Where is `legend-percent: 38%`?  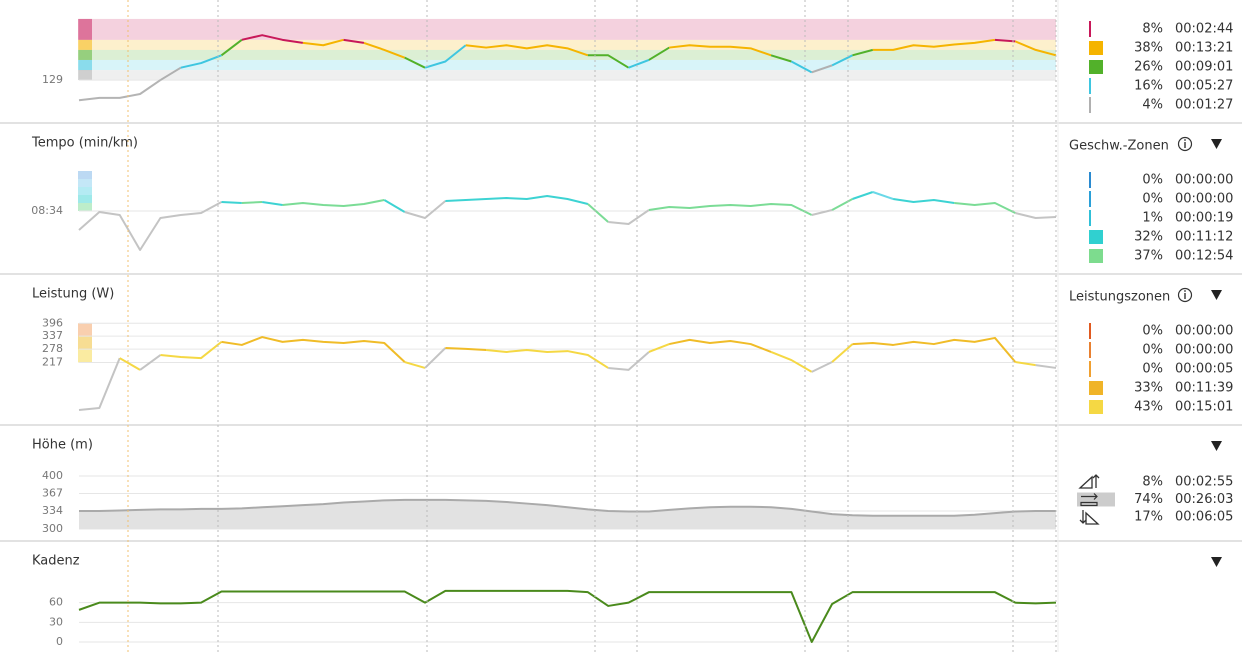 legend-percent: 38% is located at coordinates (1148, 48).